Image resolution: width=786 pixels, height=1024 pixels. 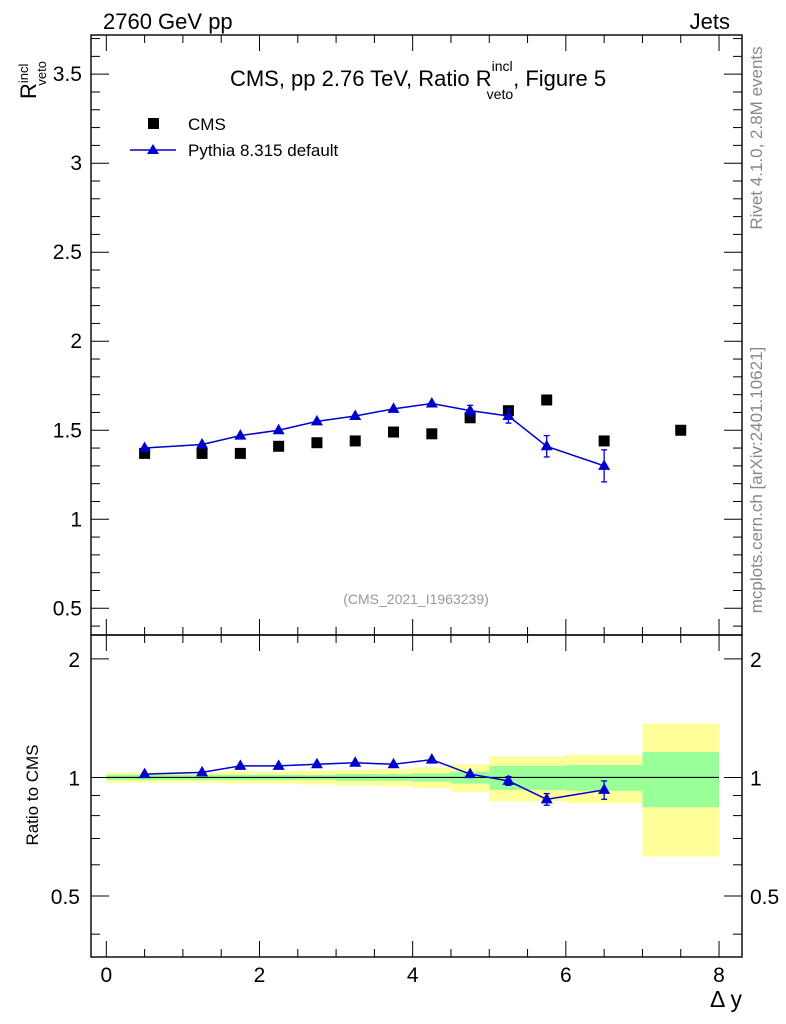 I want to click on rivet-version-label: Rivet 4.1.0, 2.8M events, so click(x=756, y=137).